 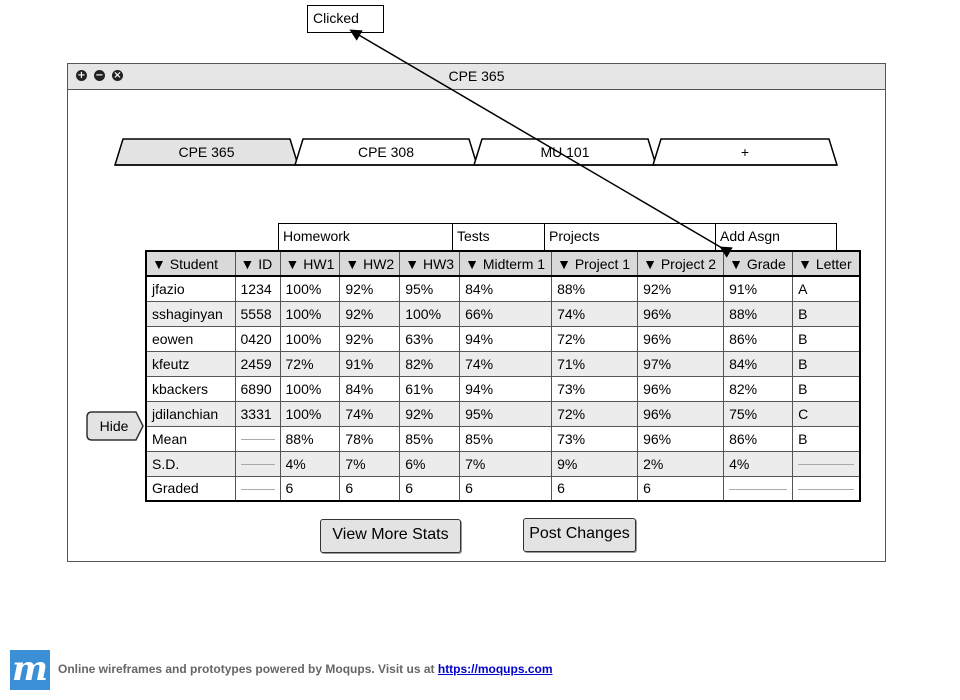 What do you see at coordinates (506, 313) in the screenshot?
I see `table-cell: 66%` at bounding box center [506, 313].